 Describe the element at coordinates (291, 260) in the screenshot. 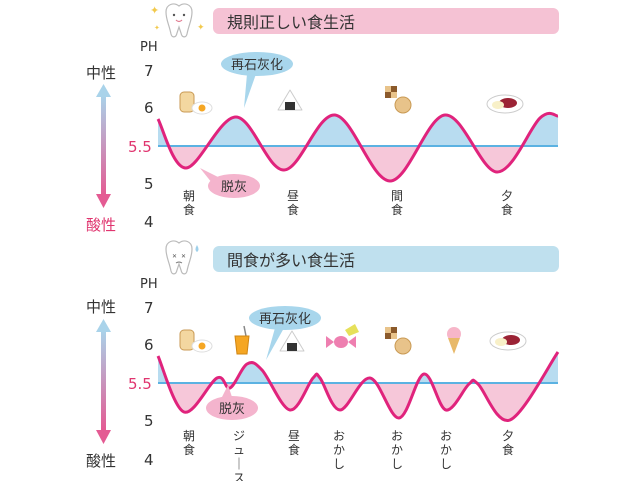

I see `panel-title: 間食が多い食生活` at that location.